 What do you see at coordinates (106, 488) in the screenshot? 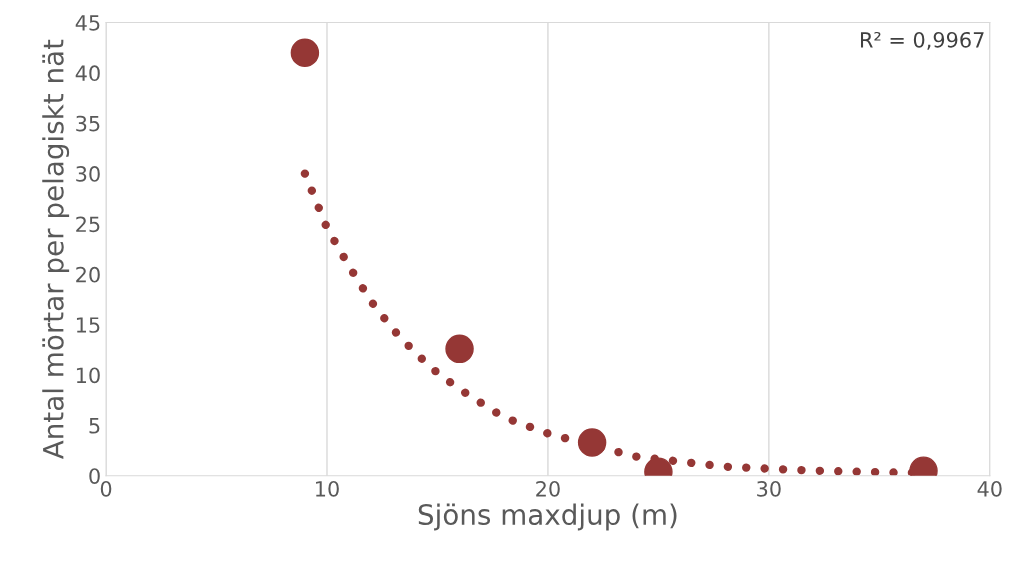
I see `x-tick-label: 0` at bounding box center [106, 488].